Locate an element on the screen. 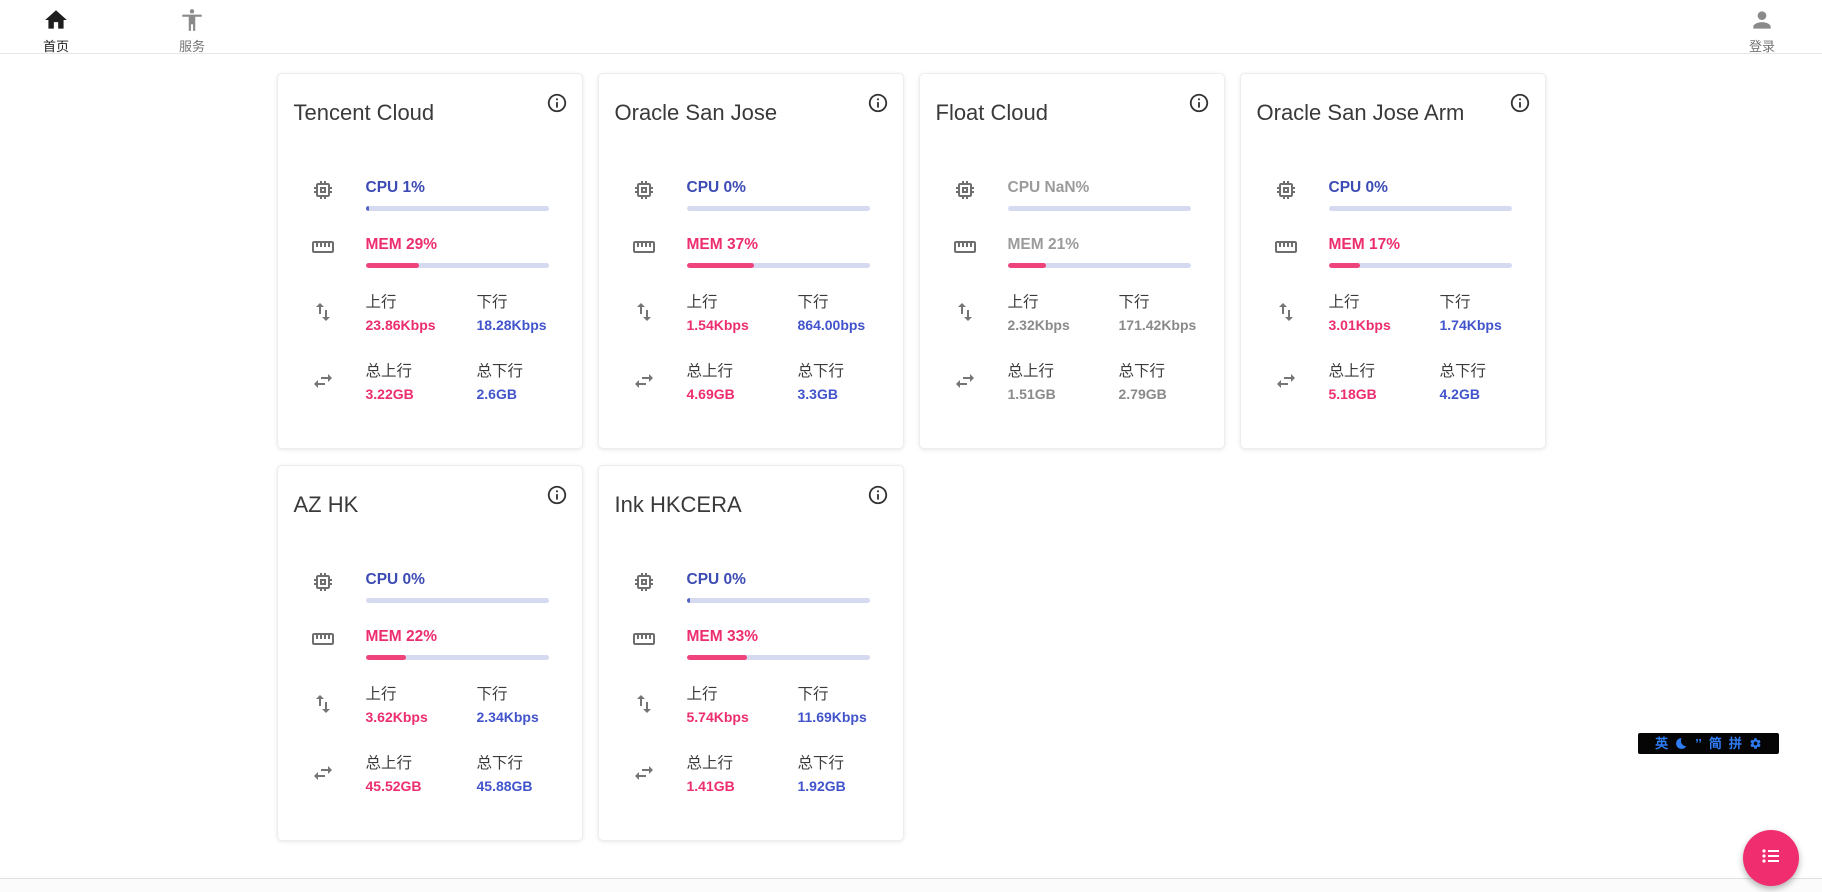  upload-value: 23.86Kbps is located at coordinates (400, 325).